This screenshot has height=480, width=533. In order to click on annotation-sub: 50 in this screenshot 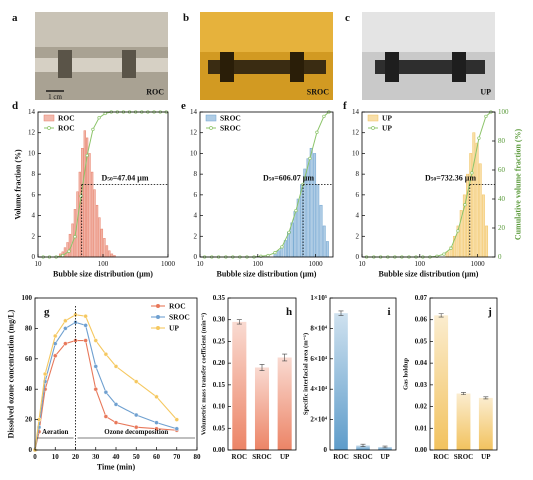, I will do `click(110, 180)`.